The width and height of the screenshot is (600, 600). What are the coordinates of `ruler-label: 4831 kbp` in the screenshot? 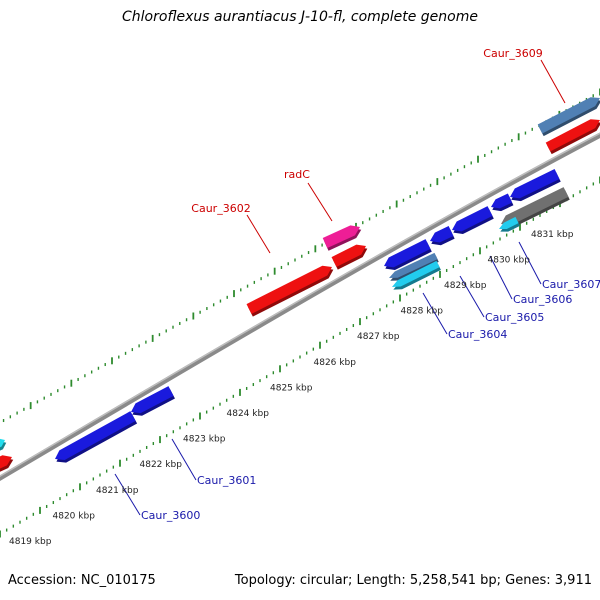 It's located at (552, 235).